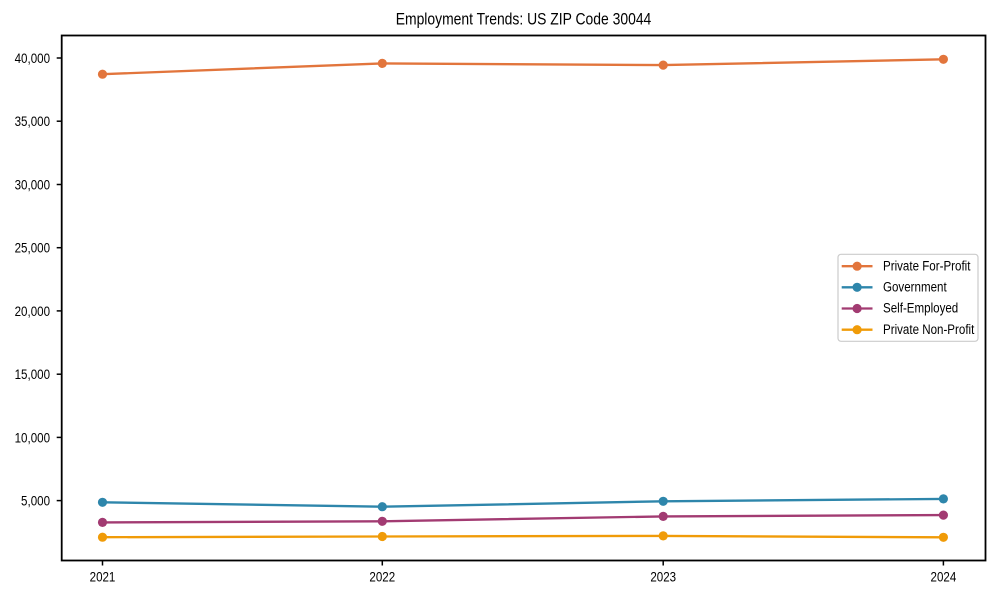  I want to click on svg-text: 25,000, so click(32, 248).